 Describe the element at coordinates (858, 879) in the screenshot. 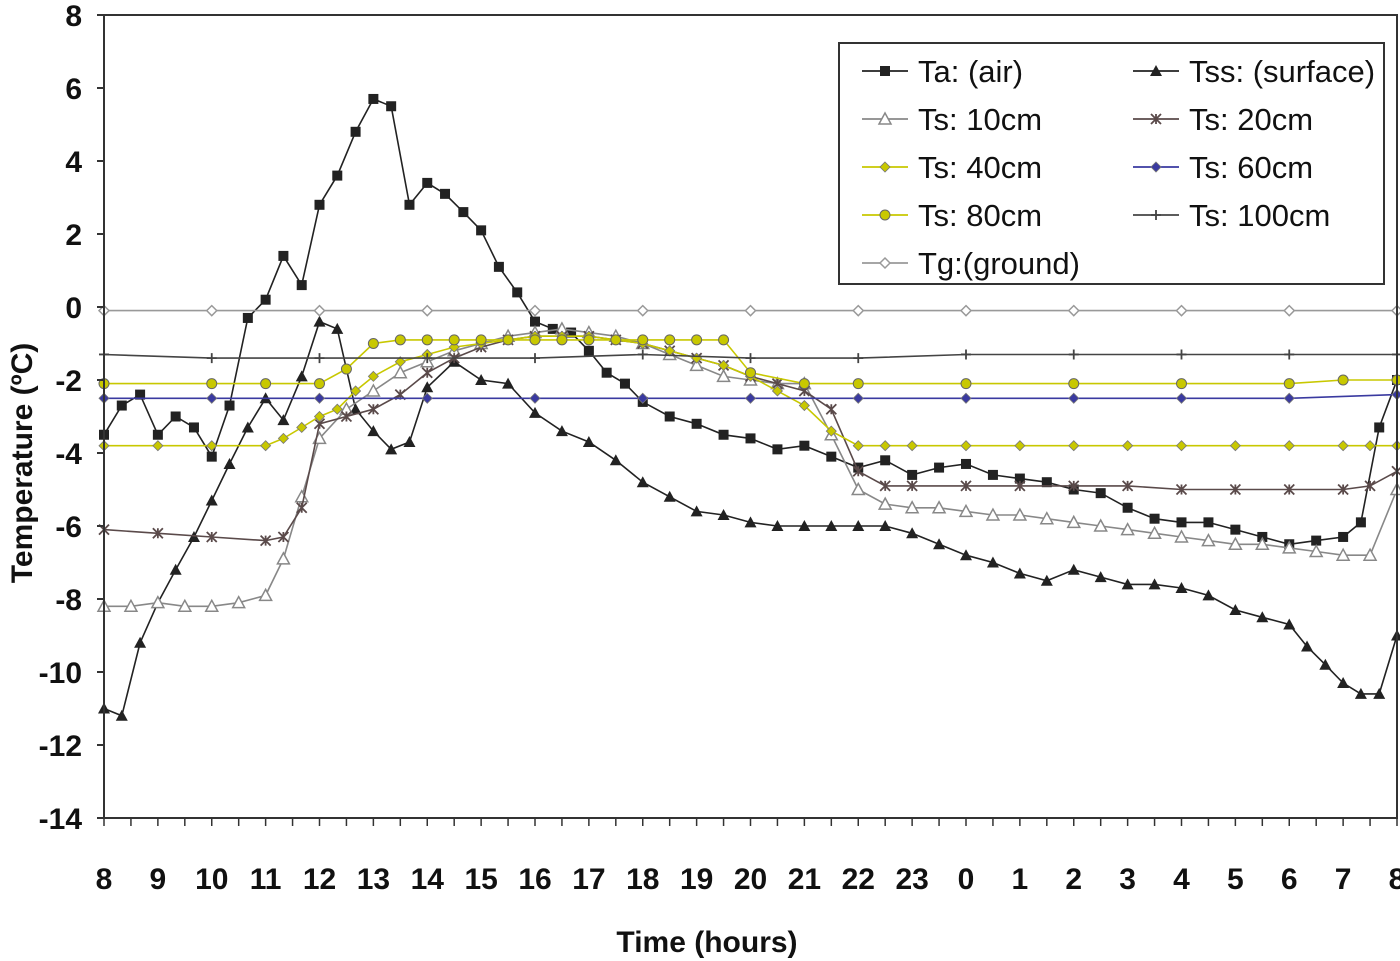

I see `x-tick-label: 22` at that location.